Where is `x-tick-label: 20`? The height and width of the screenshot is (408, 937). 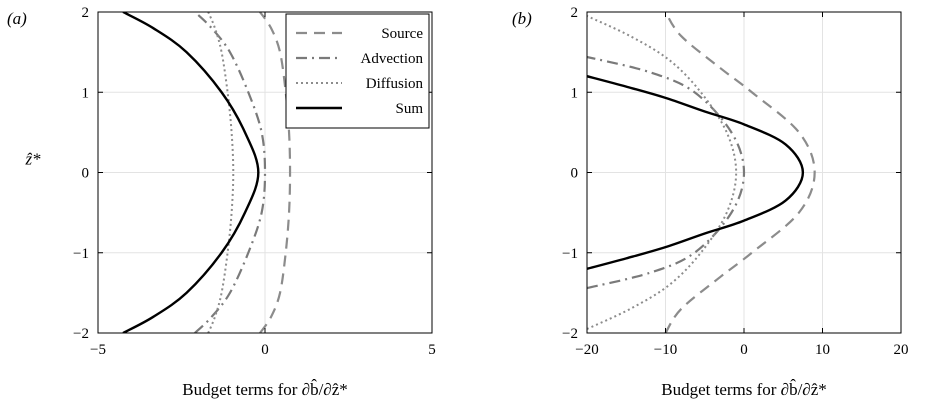 x-tick-label: 20 is located at coordinates (901, 350).